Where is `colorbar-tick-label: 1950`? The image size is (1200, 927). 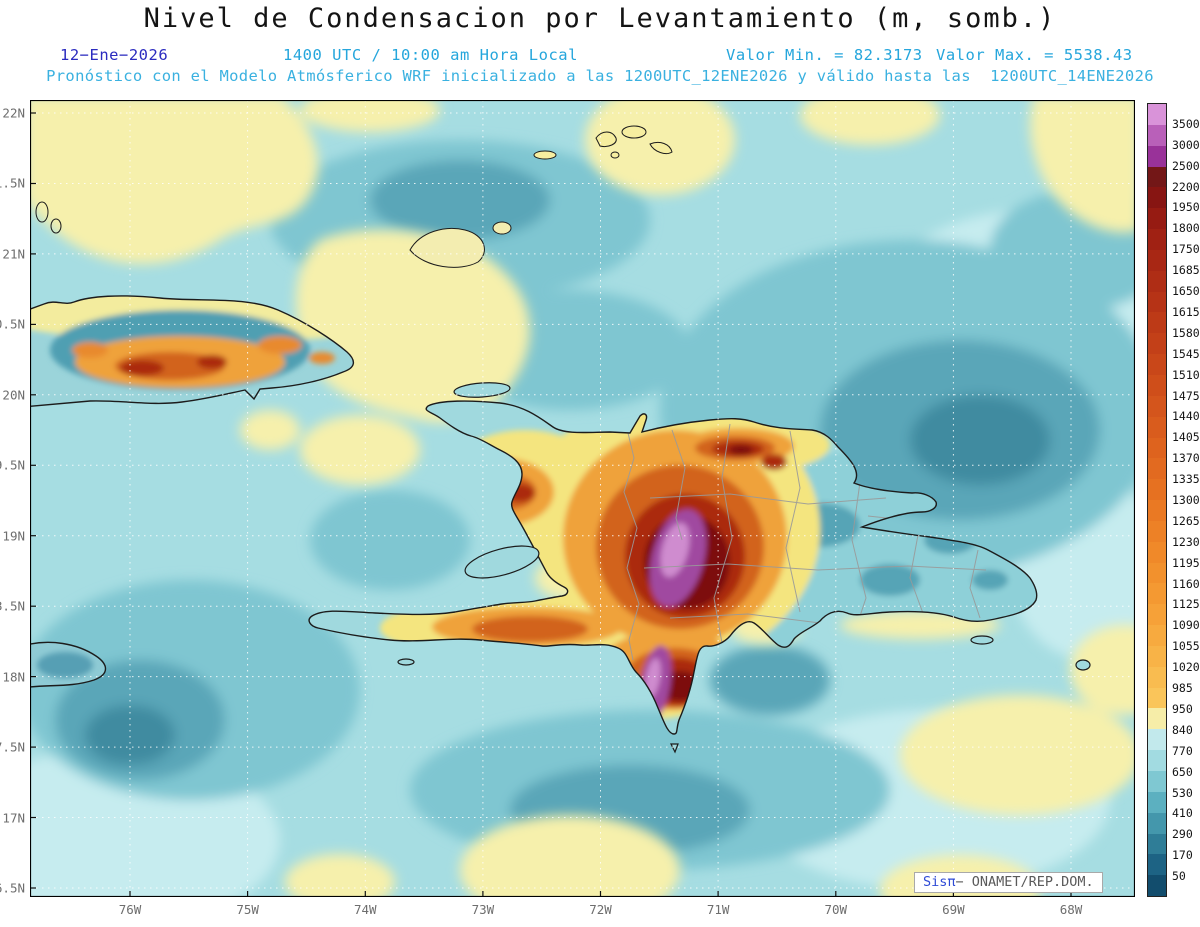 colorbar-tick-label: 1950 is located at coordinates (1186, 207).